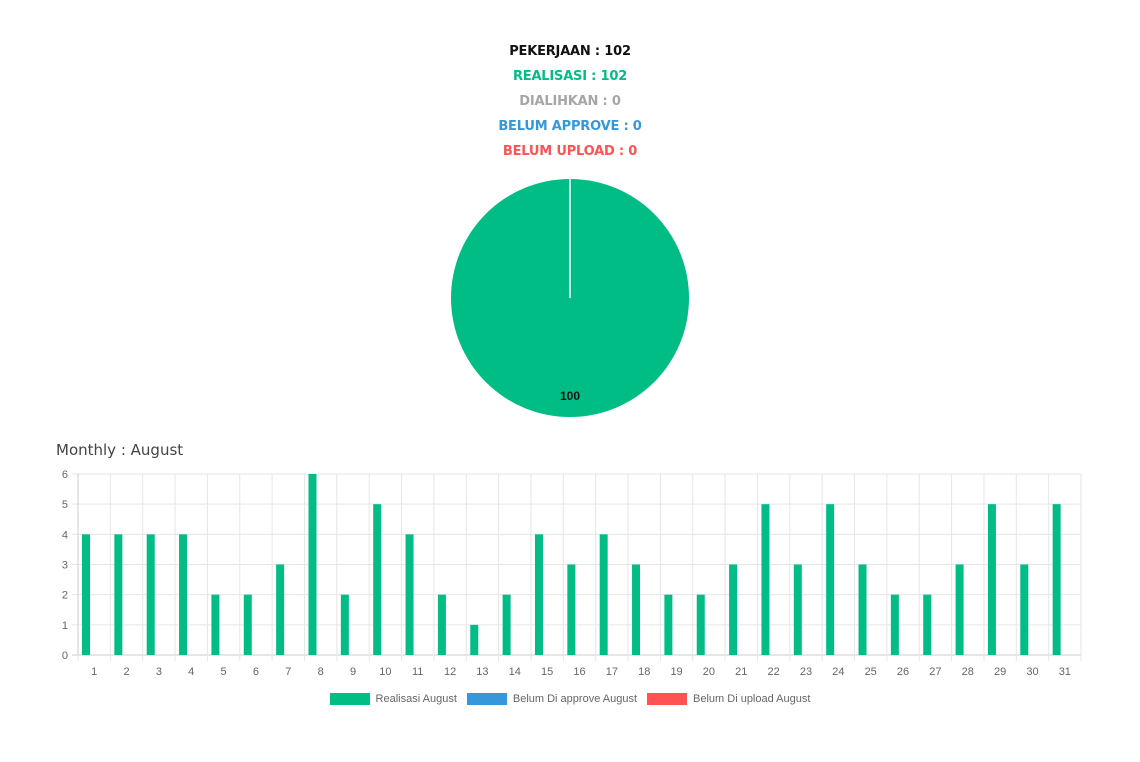  What do you see at coordinates (65, 475) in the screenshot?
I see `y-tick-label: 6` at bounding box center [65, 475].